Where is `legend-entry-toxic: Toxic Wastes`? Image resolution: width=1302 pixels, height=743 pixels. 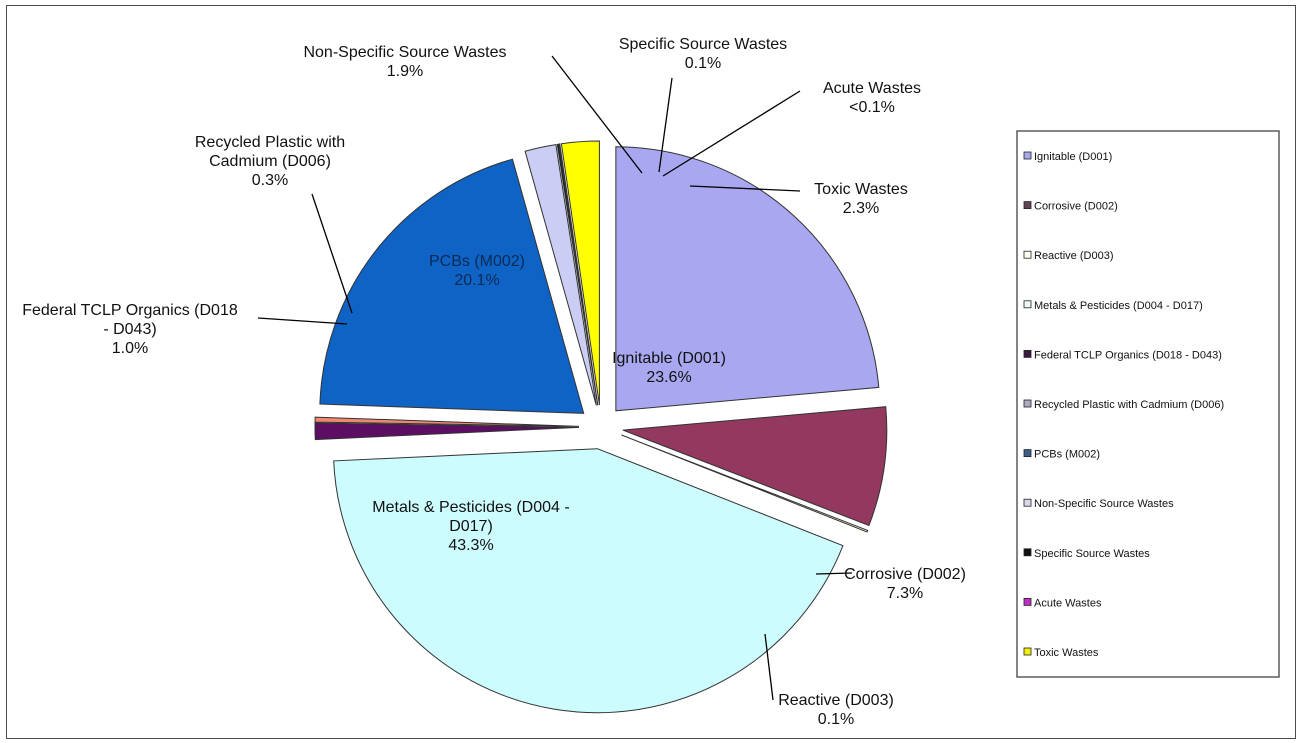 legend-entry-toxic: Toxic Wastes is located at coordinates (1061, 653).